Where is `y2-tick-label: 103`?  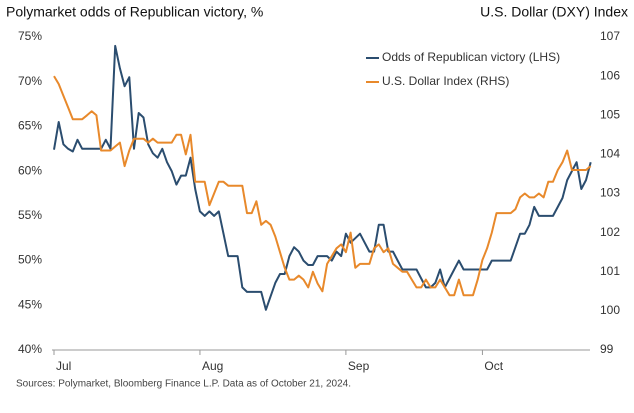
y2-tick-label: 103 is located at coordinates (610, 193).